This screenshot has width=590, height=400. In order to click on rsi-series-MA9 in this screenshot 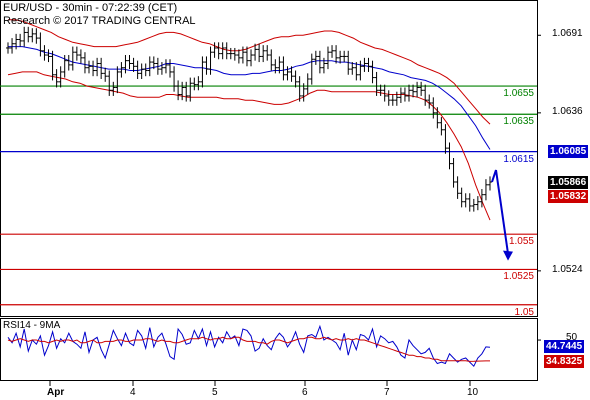, I will do `click(248, 349)`.